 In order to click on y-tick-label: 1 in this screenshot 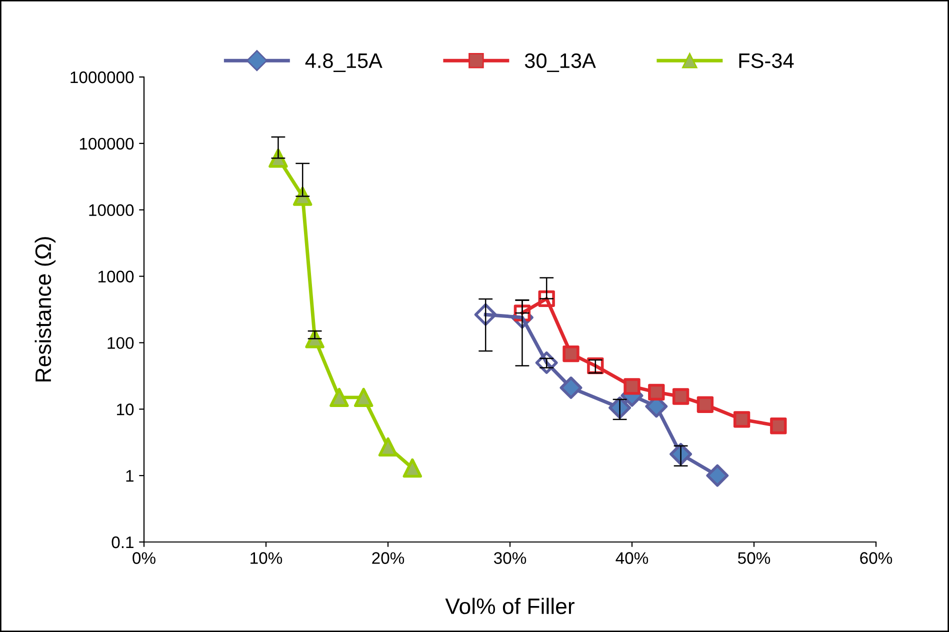, I will do `click(130, 476)`.